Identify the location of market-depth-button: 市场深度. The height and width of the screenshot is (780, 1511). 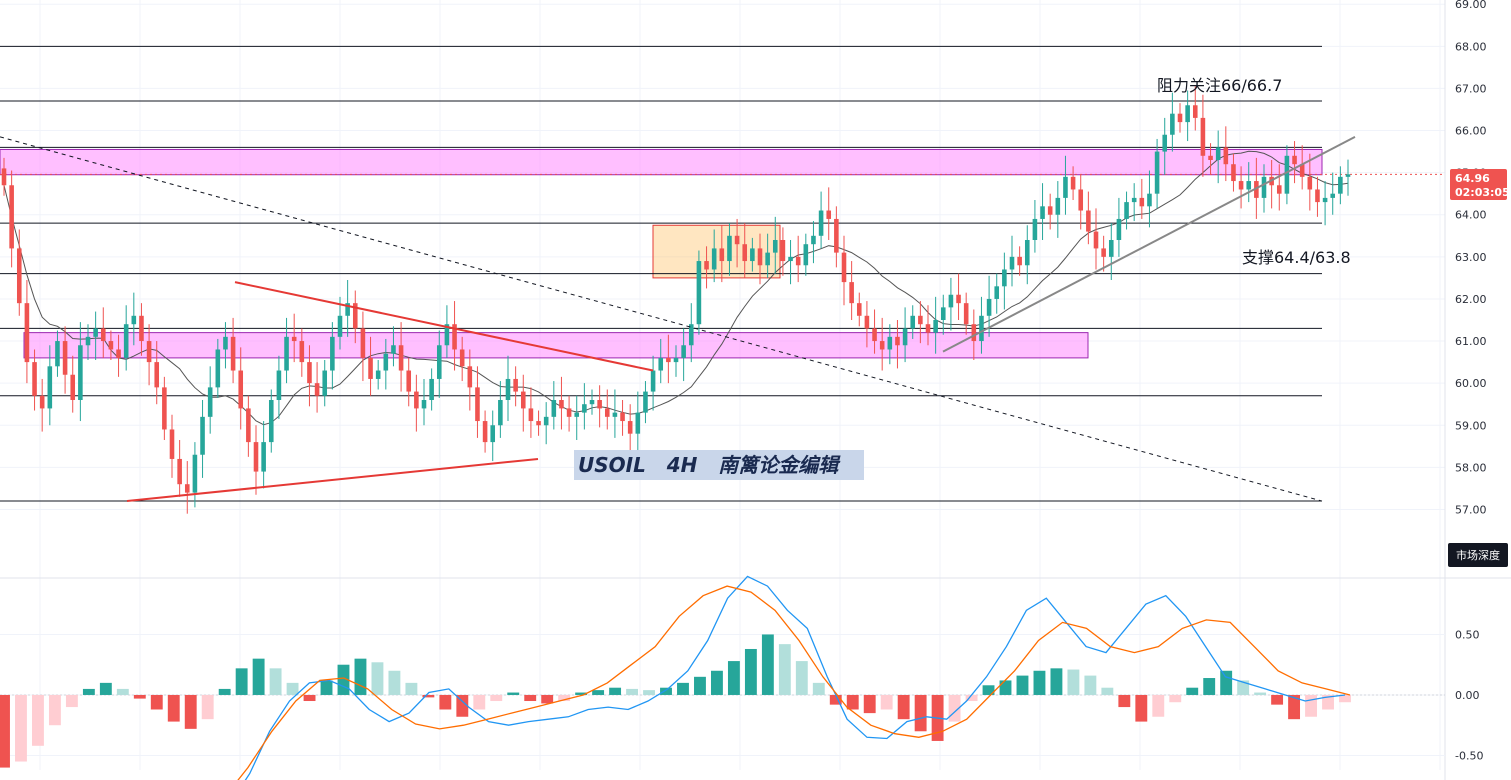
(1478, 555).